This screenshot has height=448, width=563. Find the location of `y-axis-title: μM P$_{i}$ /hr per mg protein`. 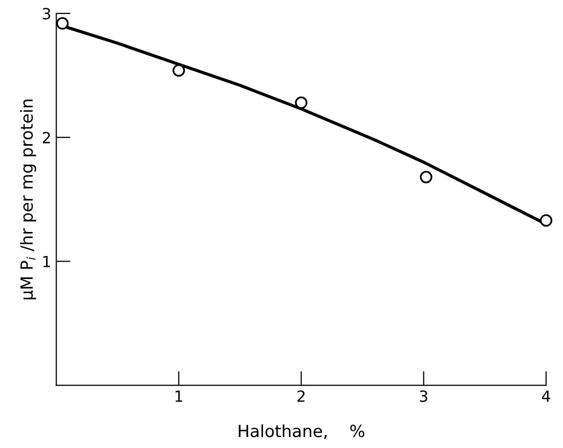

y-axis-title: μM P$_{i}$ /hr per mg protein is located at coordinates (28, 200).